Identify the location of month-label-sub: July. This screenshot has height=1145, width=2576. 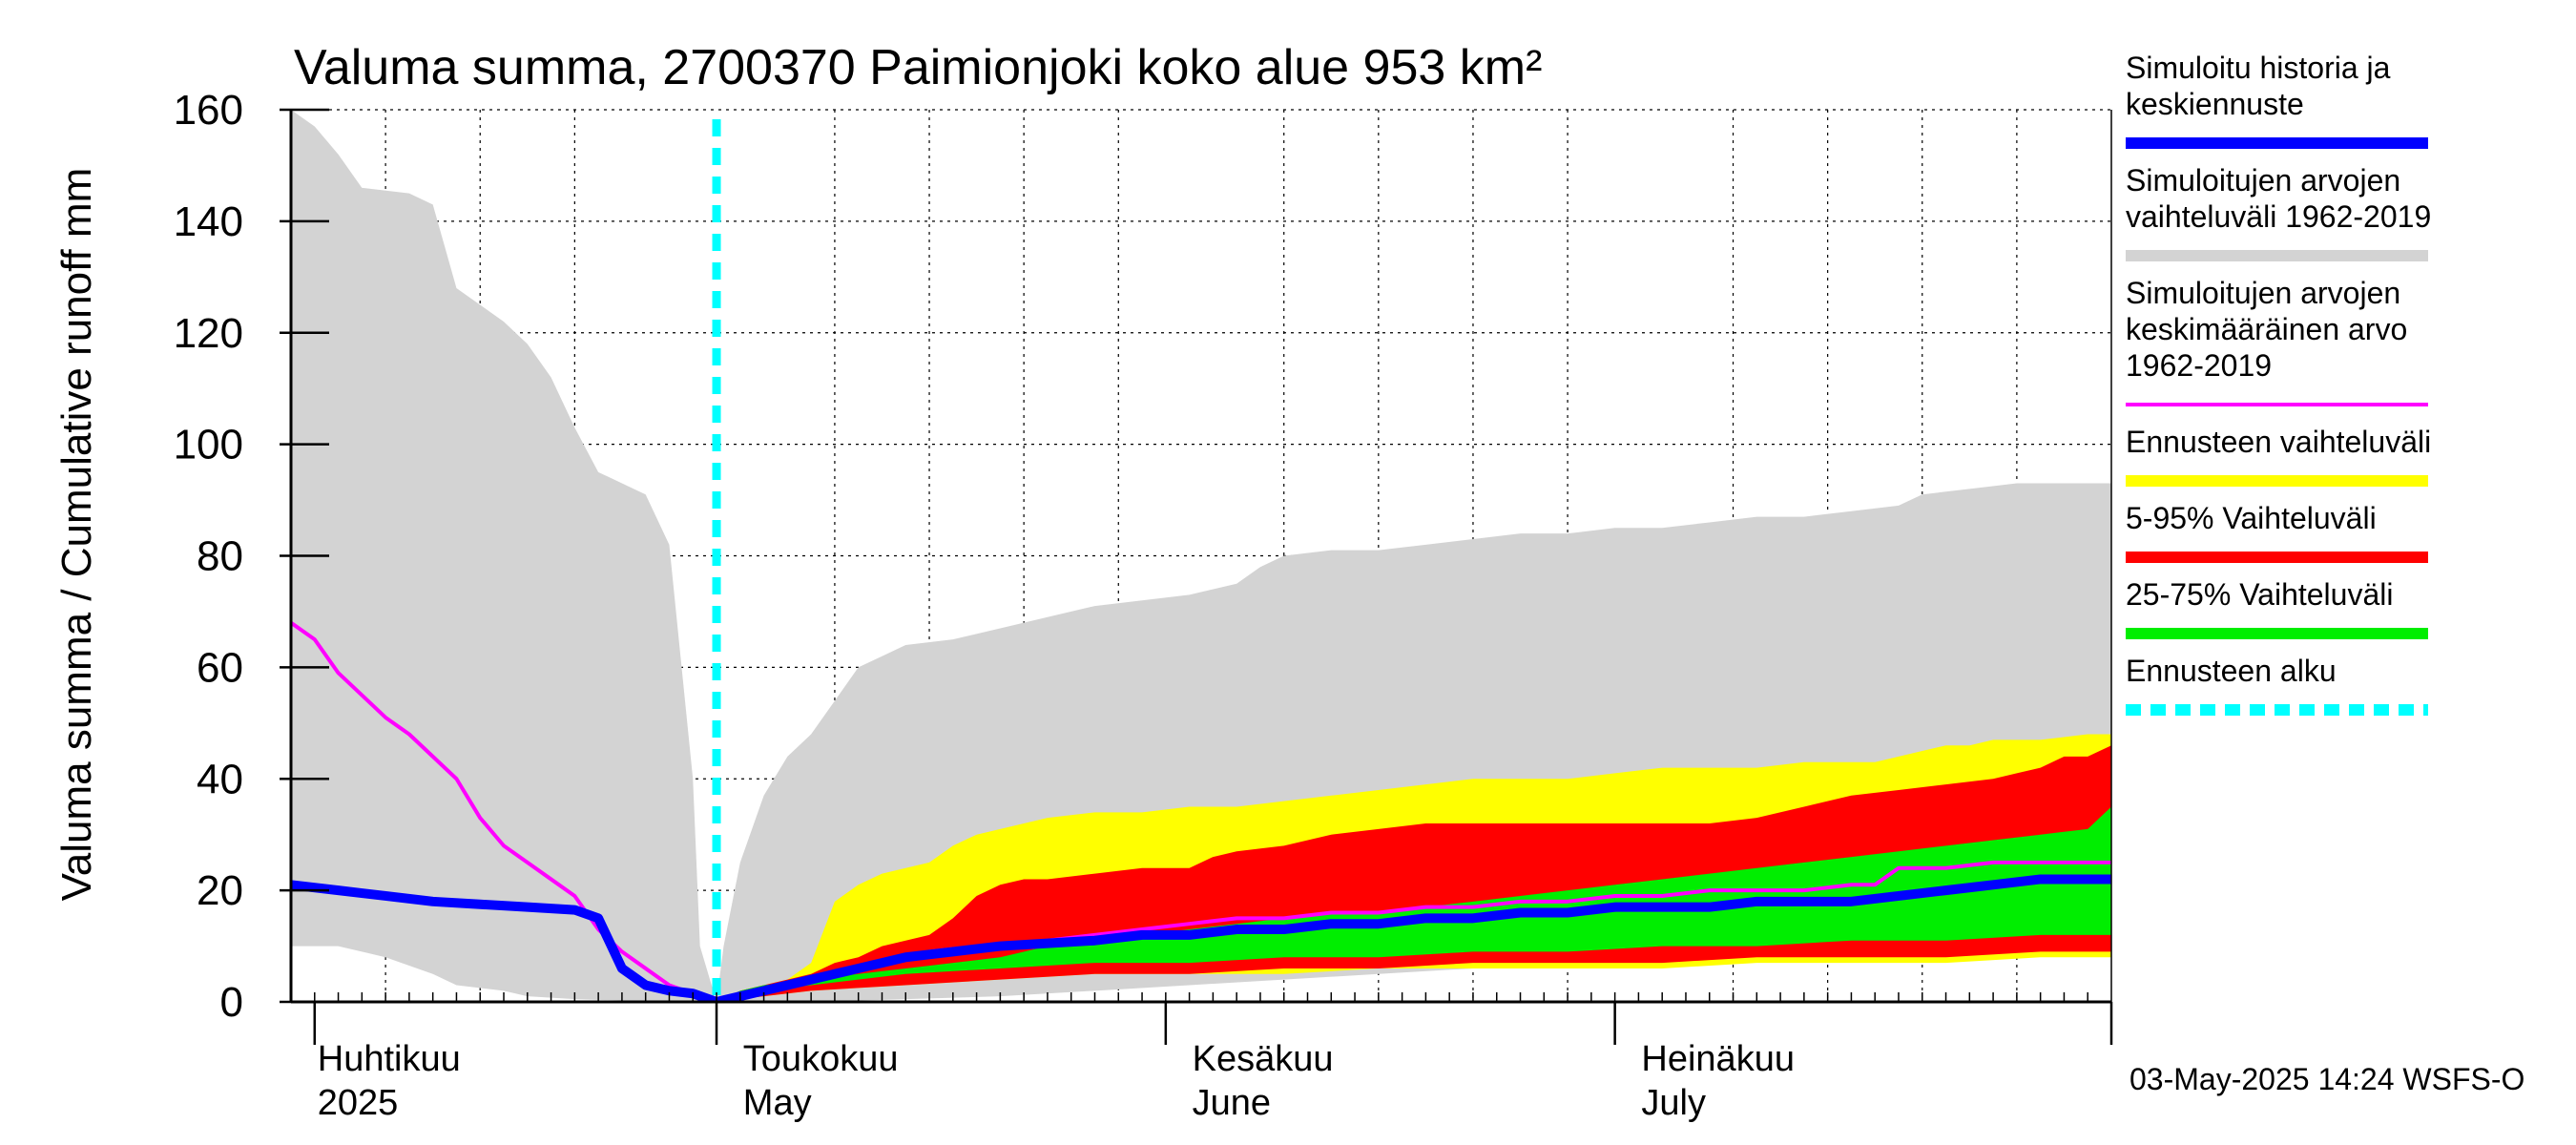
(1673, 1103).